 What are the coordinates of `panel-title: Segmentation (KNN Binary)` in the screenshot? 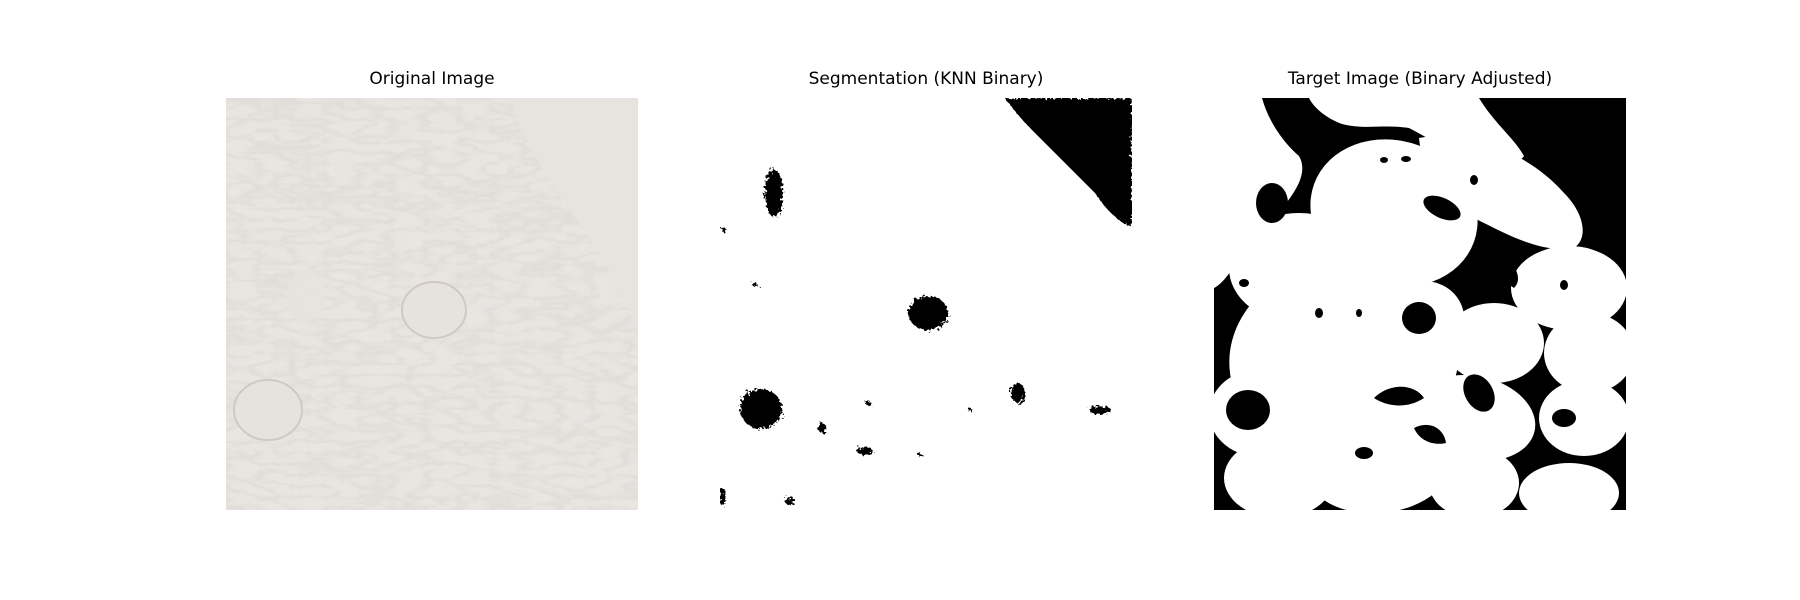 It's located at (926, 79).